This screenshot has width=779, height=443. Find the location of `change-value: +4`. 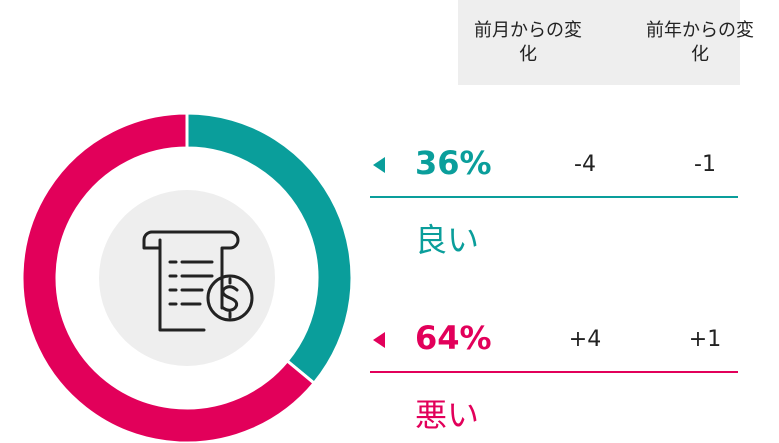

change-value: +4 is located at coordinates (585, 339).